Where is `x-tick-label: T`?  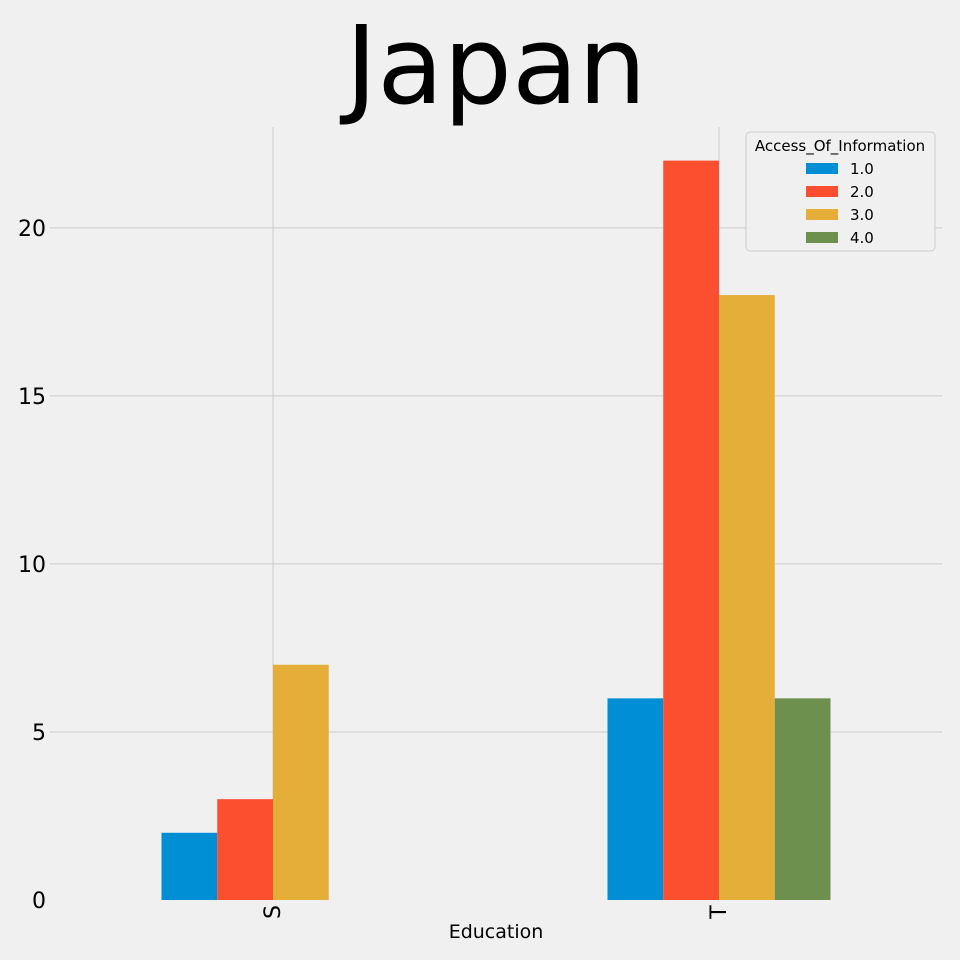 x-tick-label: T is located at coordinates (719, 912).